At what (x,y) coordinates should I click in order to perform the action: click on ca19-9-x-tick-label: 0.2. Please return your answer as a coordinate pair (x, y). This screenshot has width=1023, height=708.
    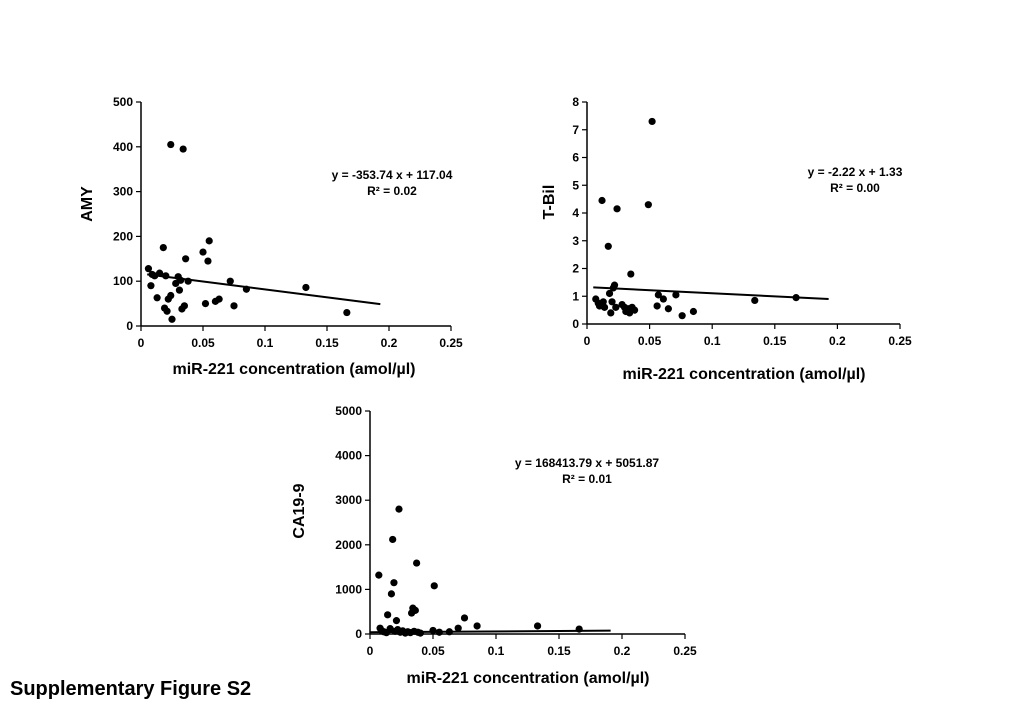
    Looking at the image, I should click on (622, 651).